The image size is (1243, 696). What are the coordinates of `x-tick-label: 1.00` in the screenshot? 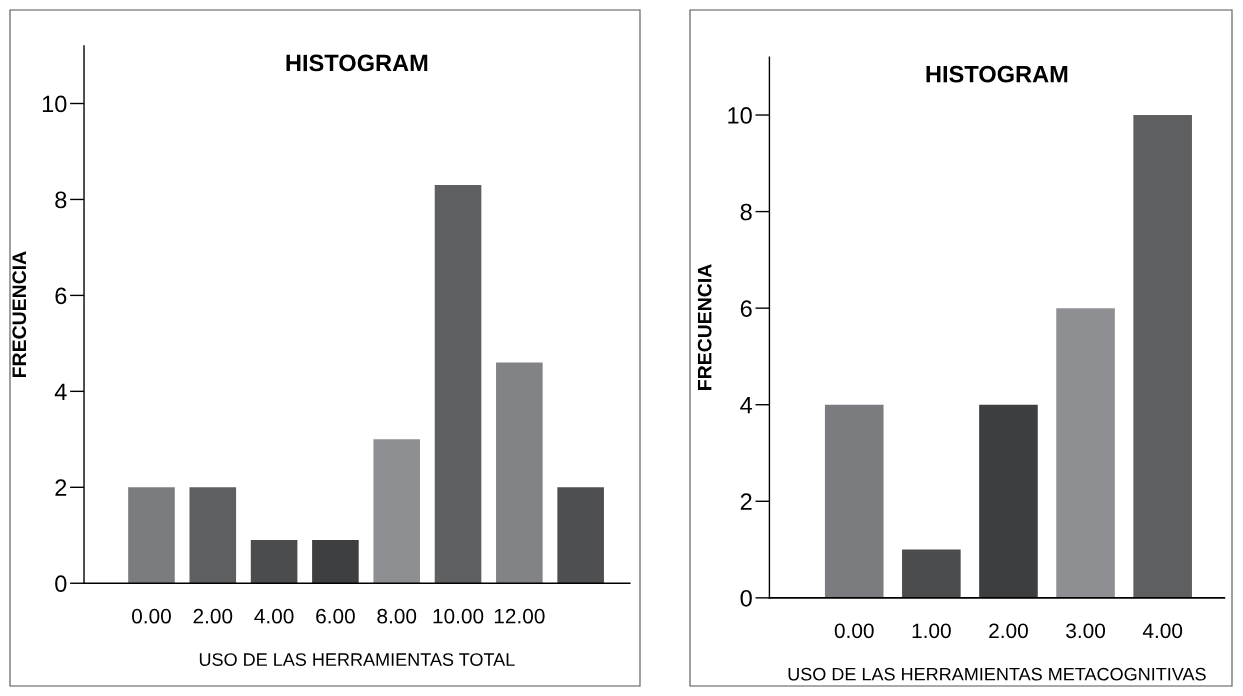 It's located at (931, 631).